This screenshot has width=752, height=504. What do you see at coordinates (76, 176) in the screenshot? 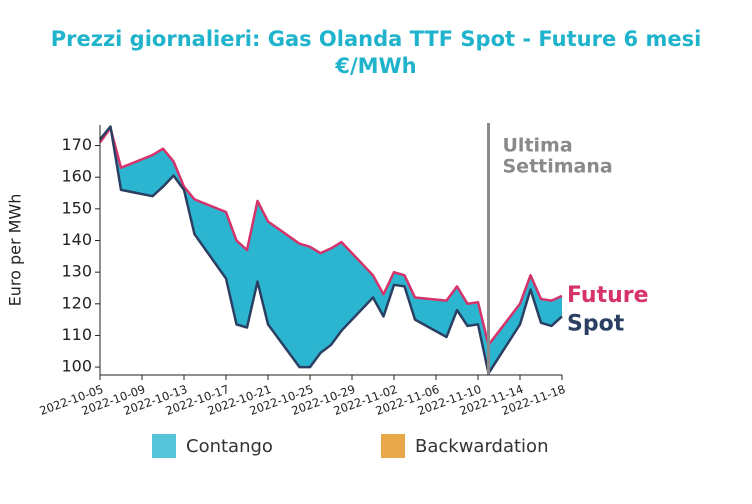
I see `y-tick-label: 160` at bounding box center [76, 176].